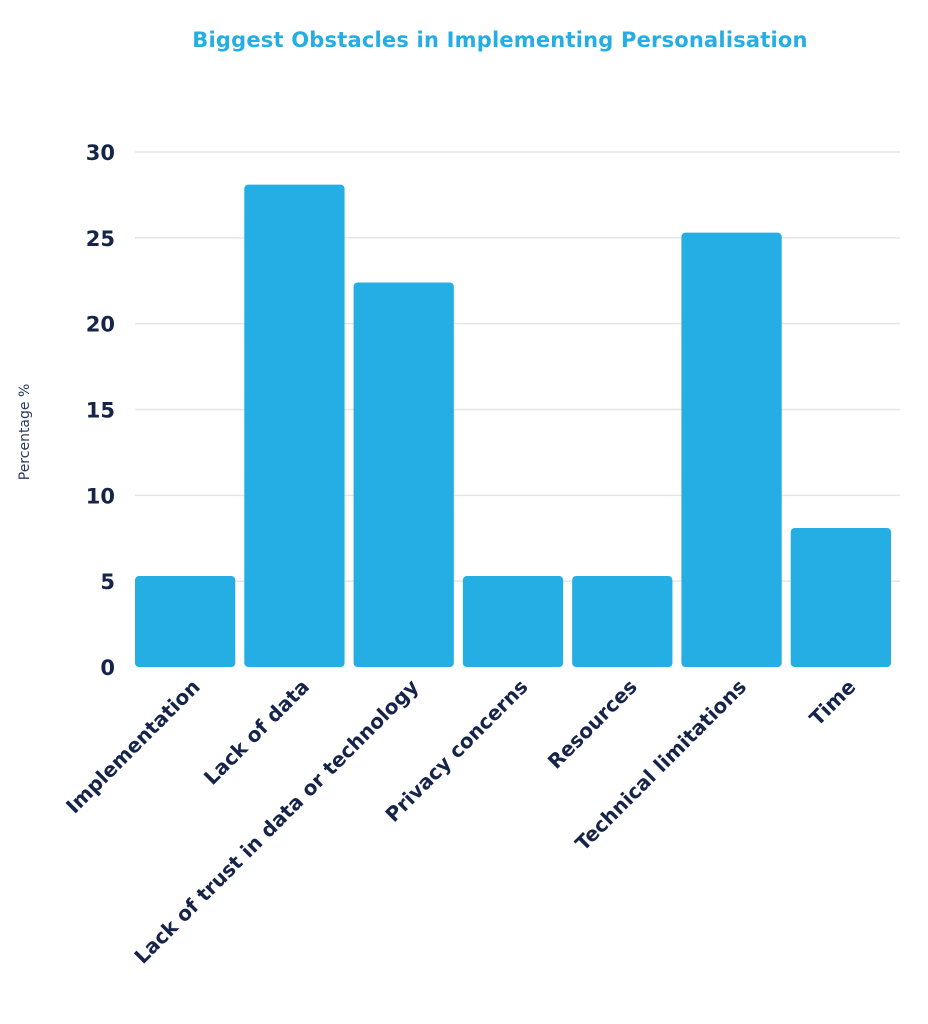  I want to click on y-tick-label-30: 30, so click(100, 153).